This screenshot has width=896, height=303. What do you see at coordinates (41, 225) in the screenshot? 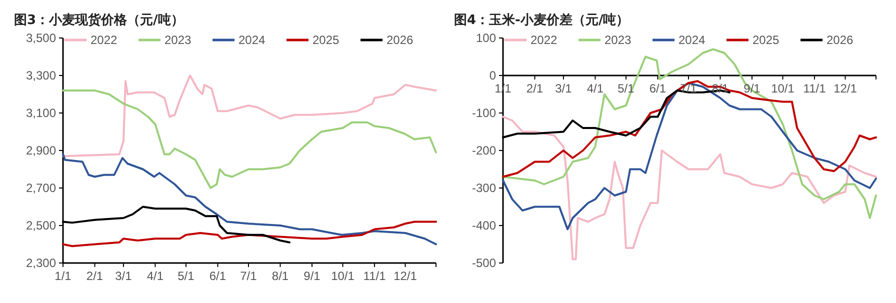
I see `y-tick-label: 2,500` at bounding box center [41, 225].